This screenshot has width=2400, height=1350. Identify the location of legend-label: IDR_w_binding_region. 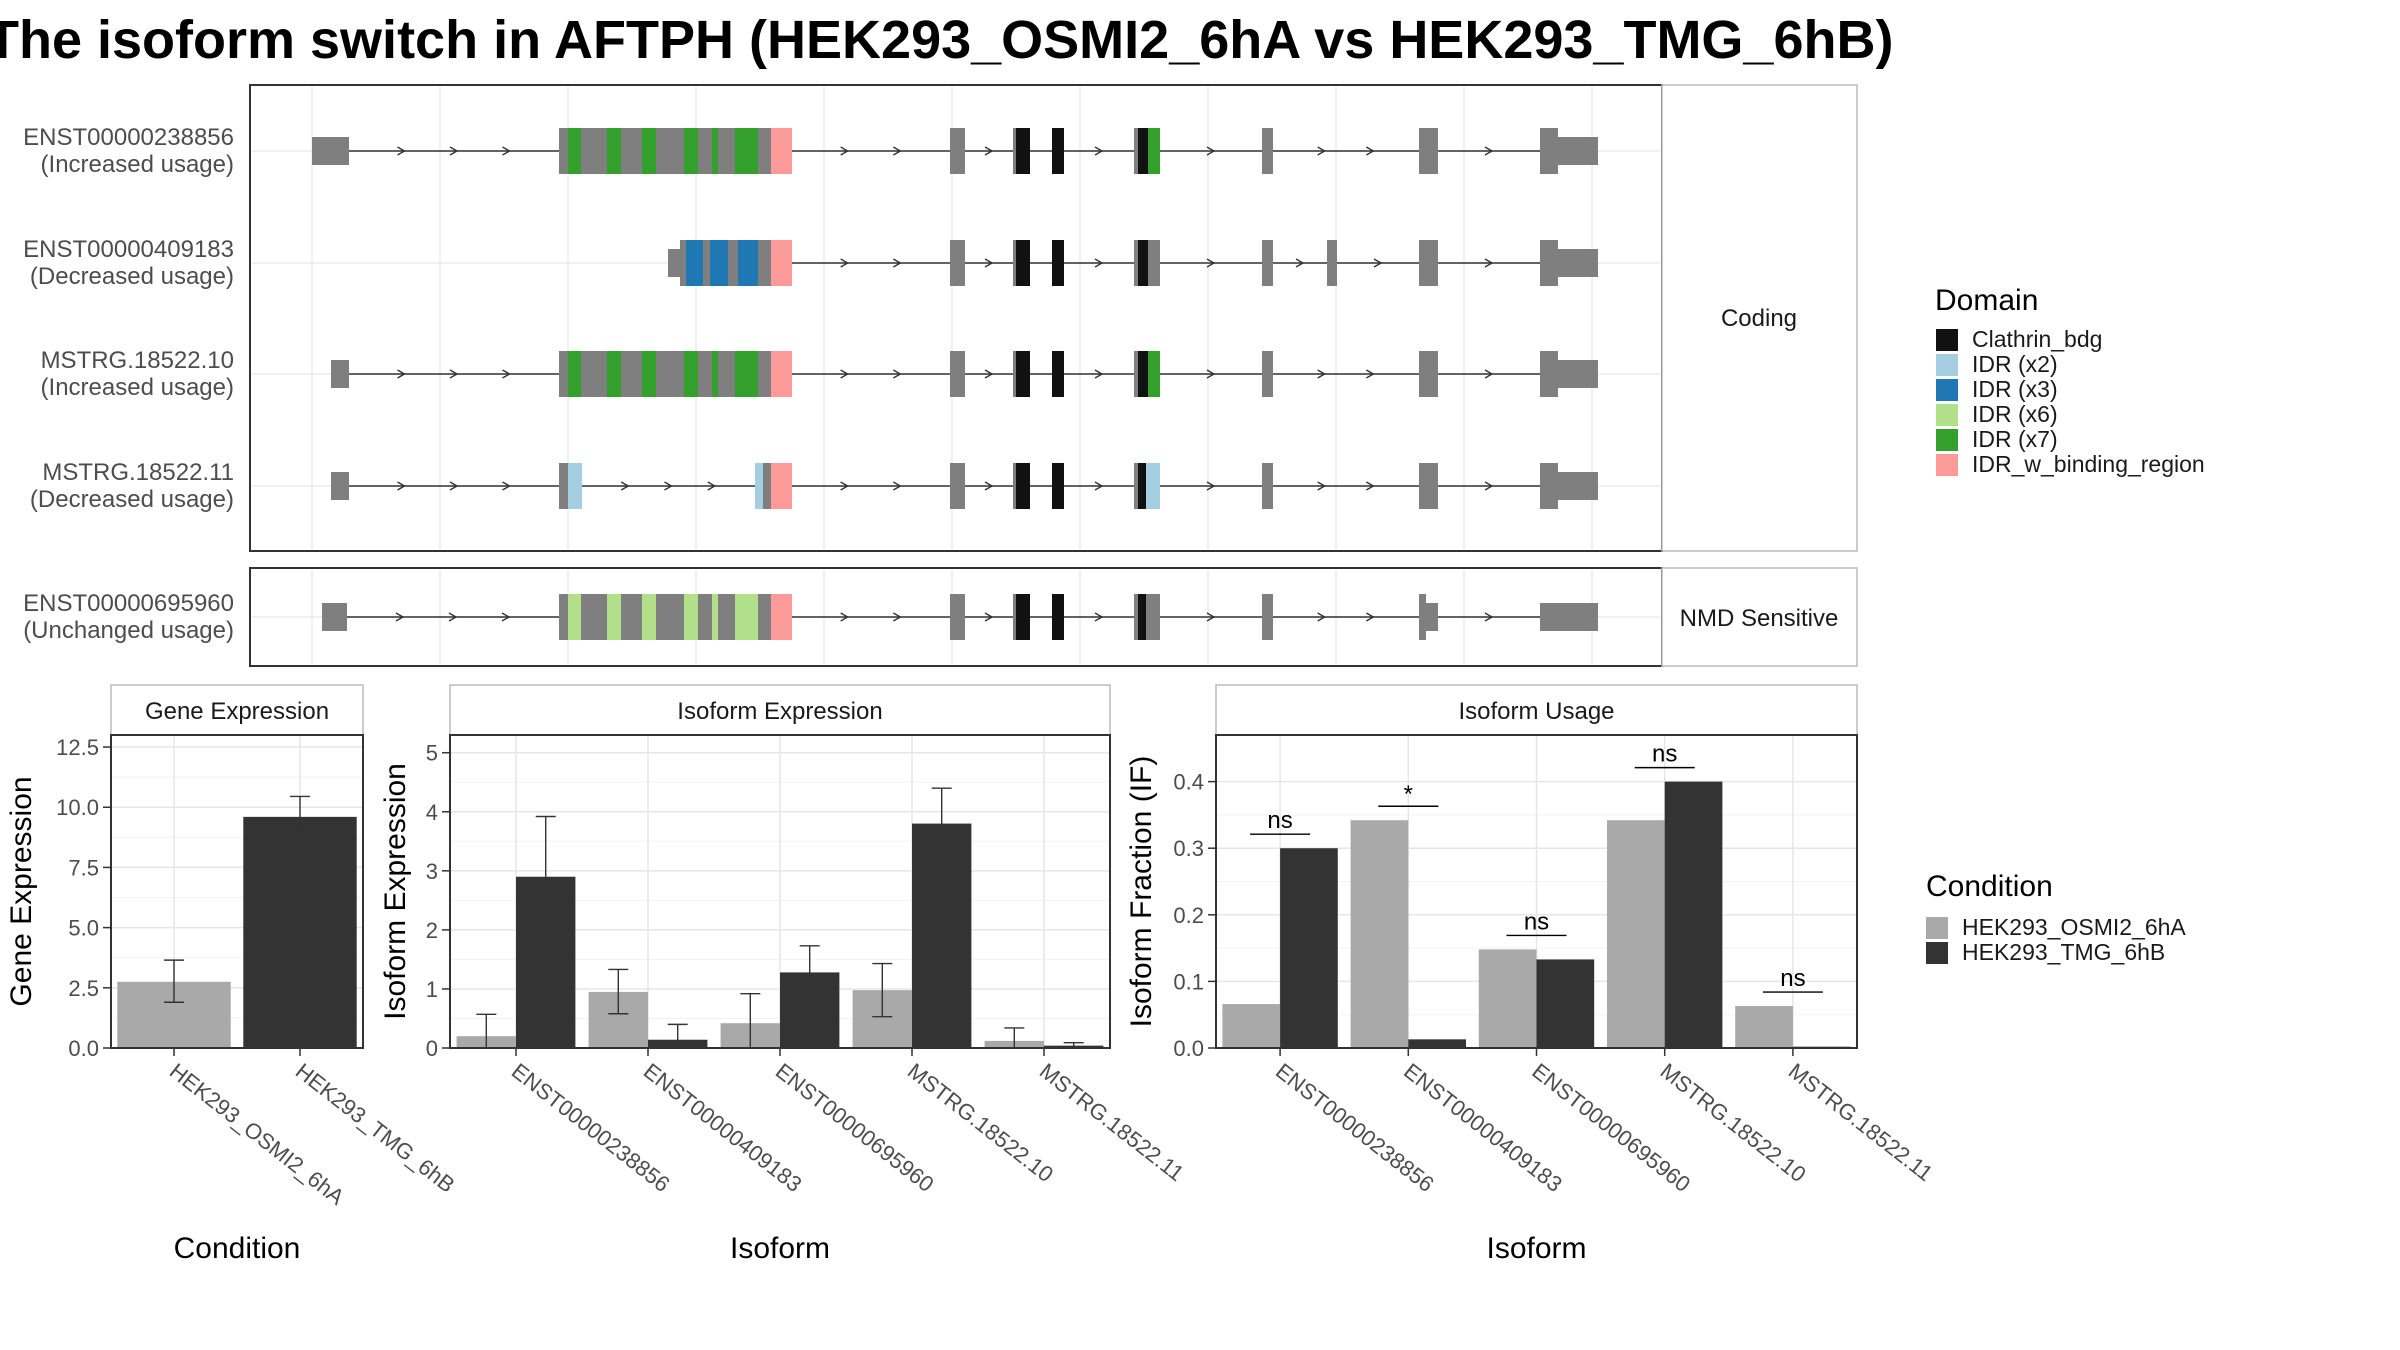
(2088, 464).